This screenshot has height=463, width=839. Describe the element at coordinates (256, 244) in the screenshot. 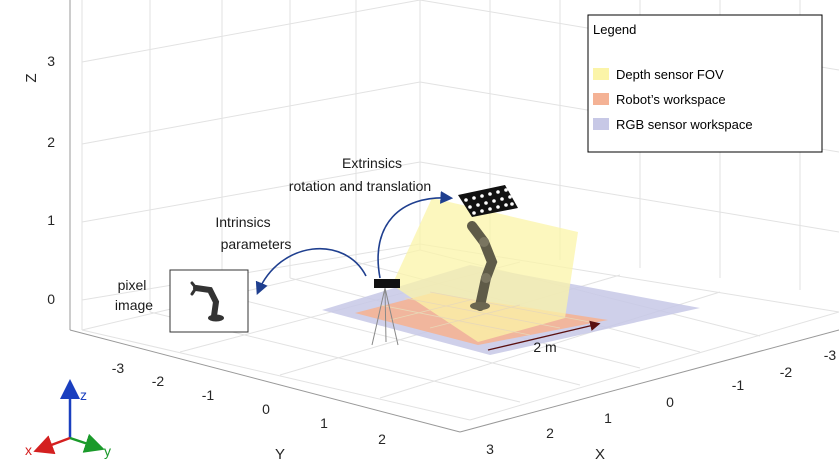

I see `intrinsics-subtitle: parameters` at that location.